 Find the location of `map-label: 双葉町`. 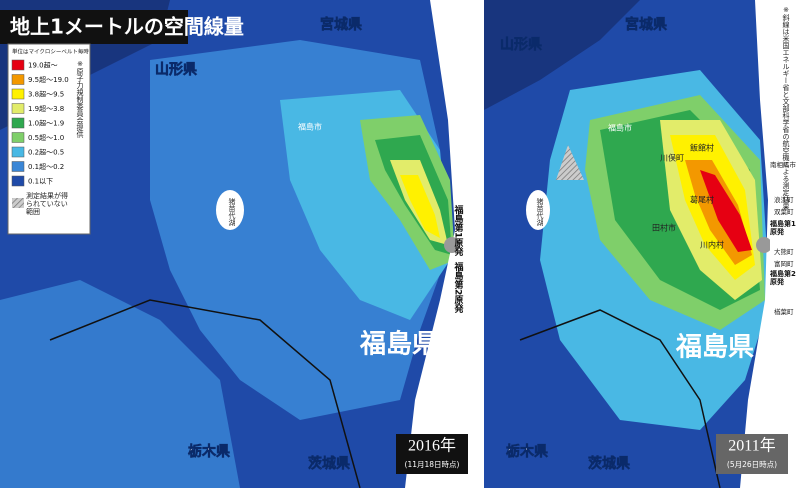

map-label: 双葉町 is located at coordinates (784, 211).